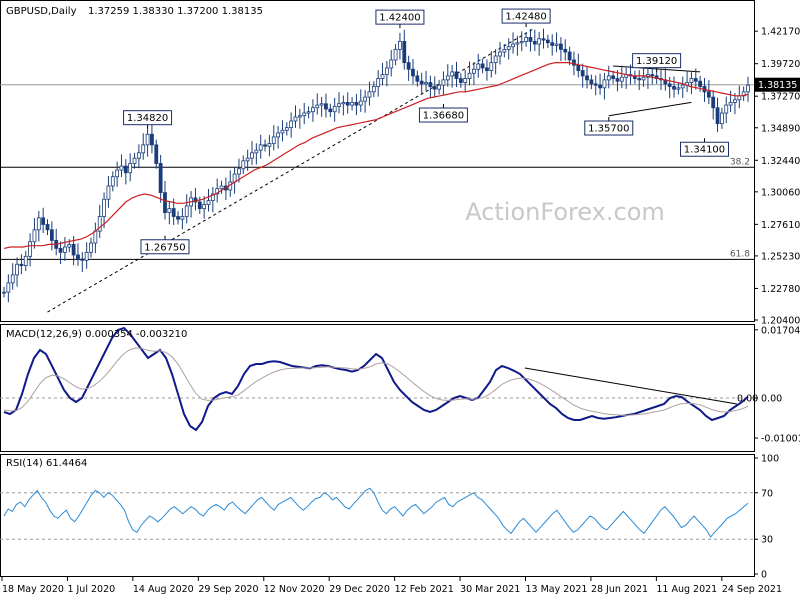  What do you see at coordinates (163, 589) in the screenshot?
I see `x-tick-label: 14 Aug 2020` at bounding box center [163, 589].